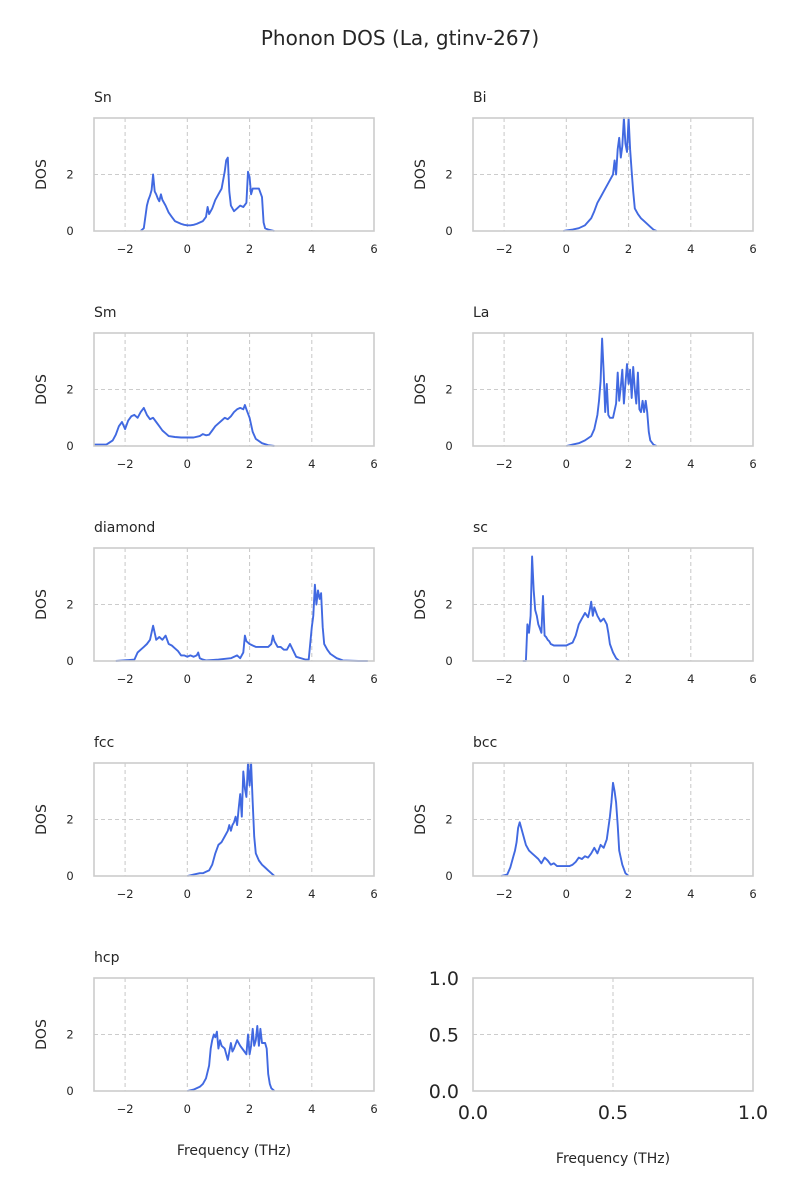  I want to click on panel-7-x-tick-label: 0, so click(566, 894).